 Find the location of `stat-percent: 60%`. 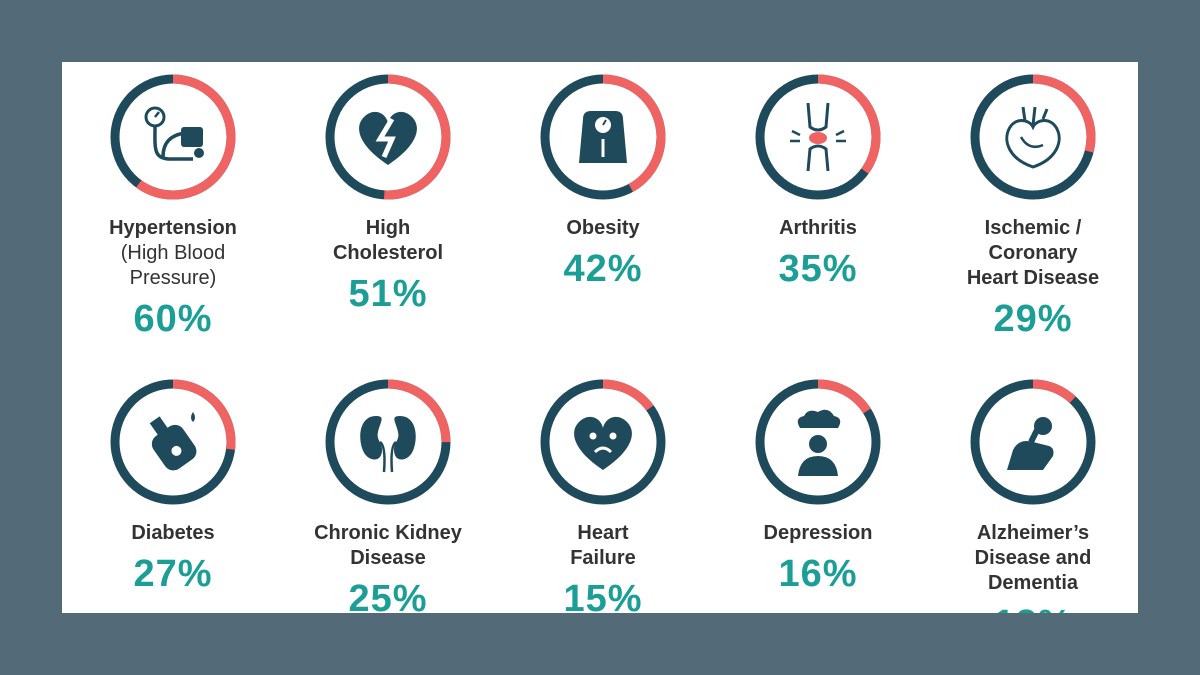

stat-percent: 60% is located at coordinates (173, 319).